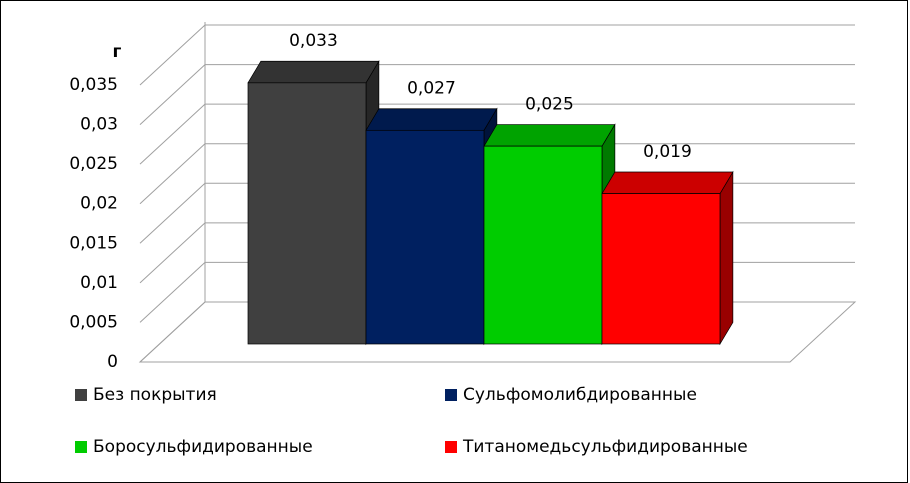  Describe the element at coordinates (117, 52) in the screenshot. I see `y-axis-label: г` at that location.